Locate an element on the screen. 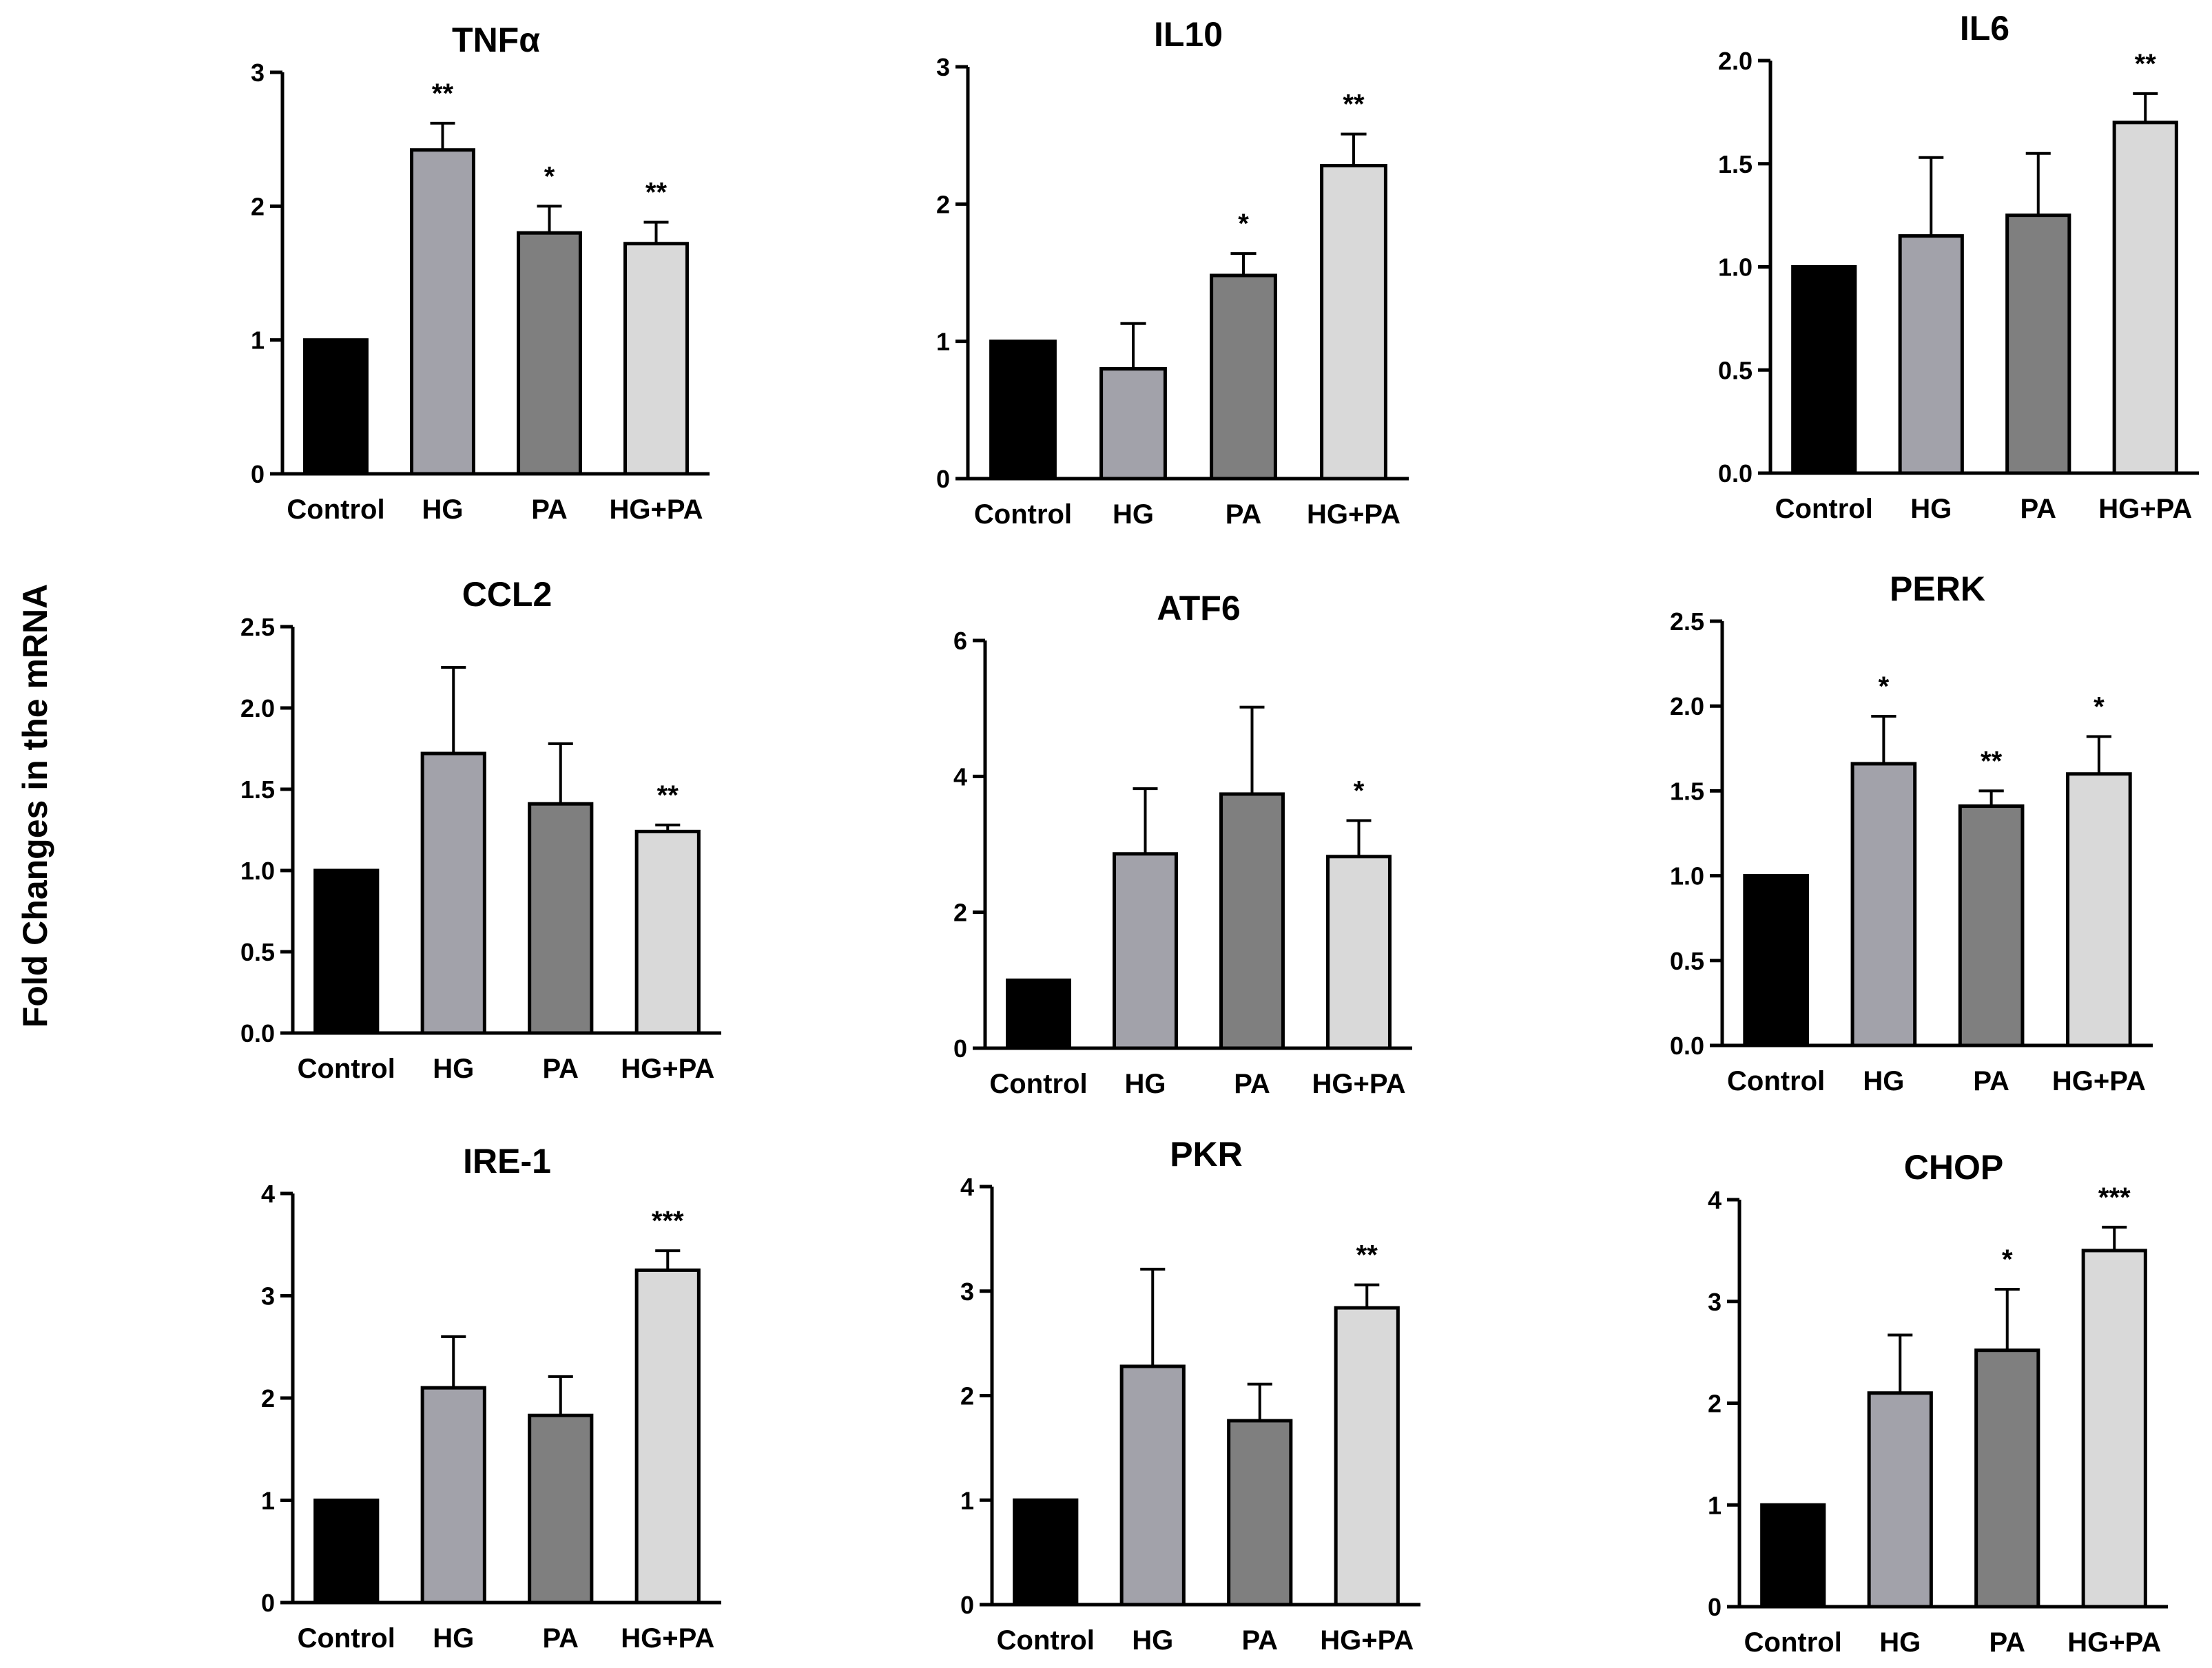 This screenshot has height=1668, width=2212. chart-pkr: PKR 0 1 2 3 4 Control HG PA ** HG+PA is located at coordinates (1190, 1395).